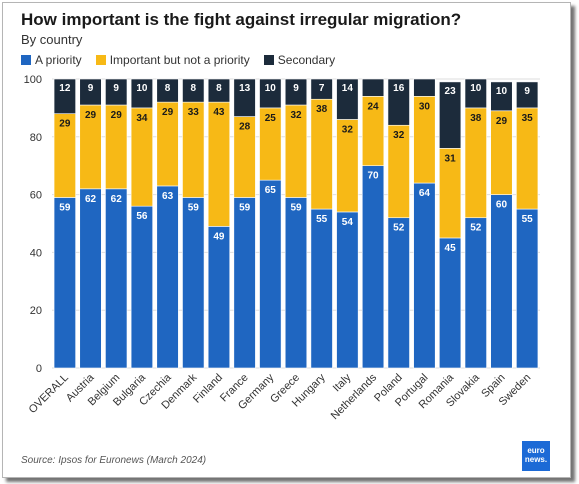 Image resolution: width=579 pixels, height=484 pixels. Describe the element at coordinates (373, 106) in the screenshot. I see `data-label-important: 24` at that location.